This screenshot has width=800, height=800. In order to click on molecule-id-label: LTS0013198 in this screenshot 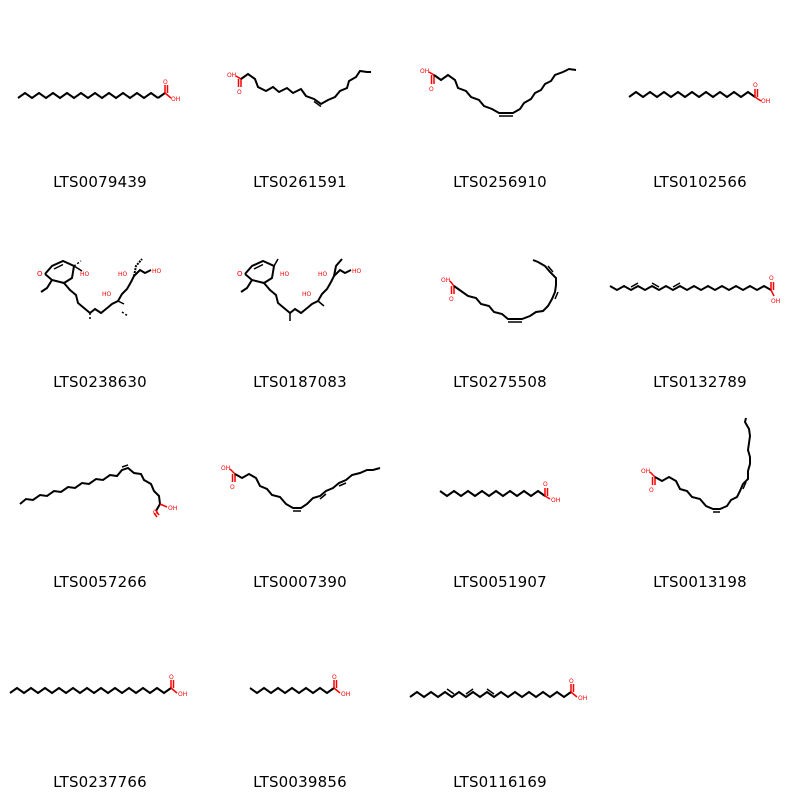, I will do `click(700, 582)`.